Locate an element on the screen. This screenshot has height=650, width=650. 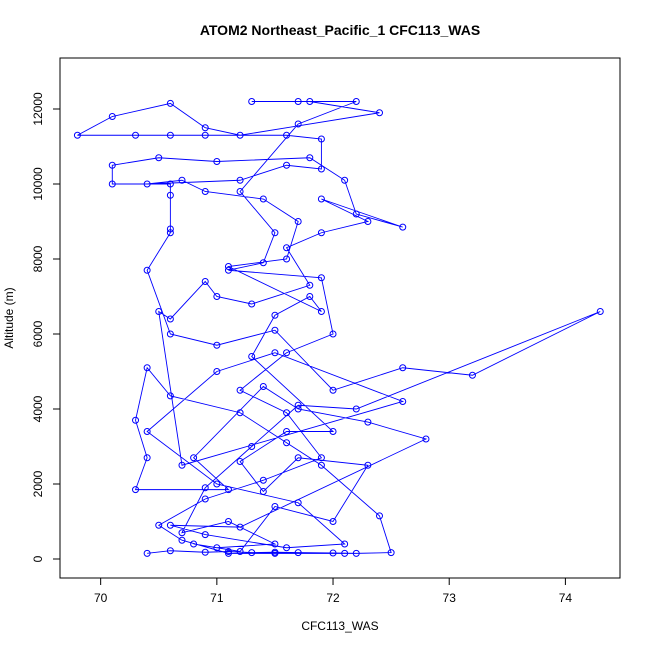
y-tick-label: 6000 is located at coordinates (38, 333).